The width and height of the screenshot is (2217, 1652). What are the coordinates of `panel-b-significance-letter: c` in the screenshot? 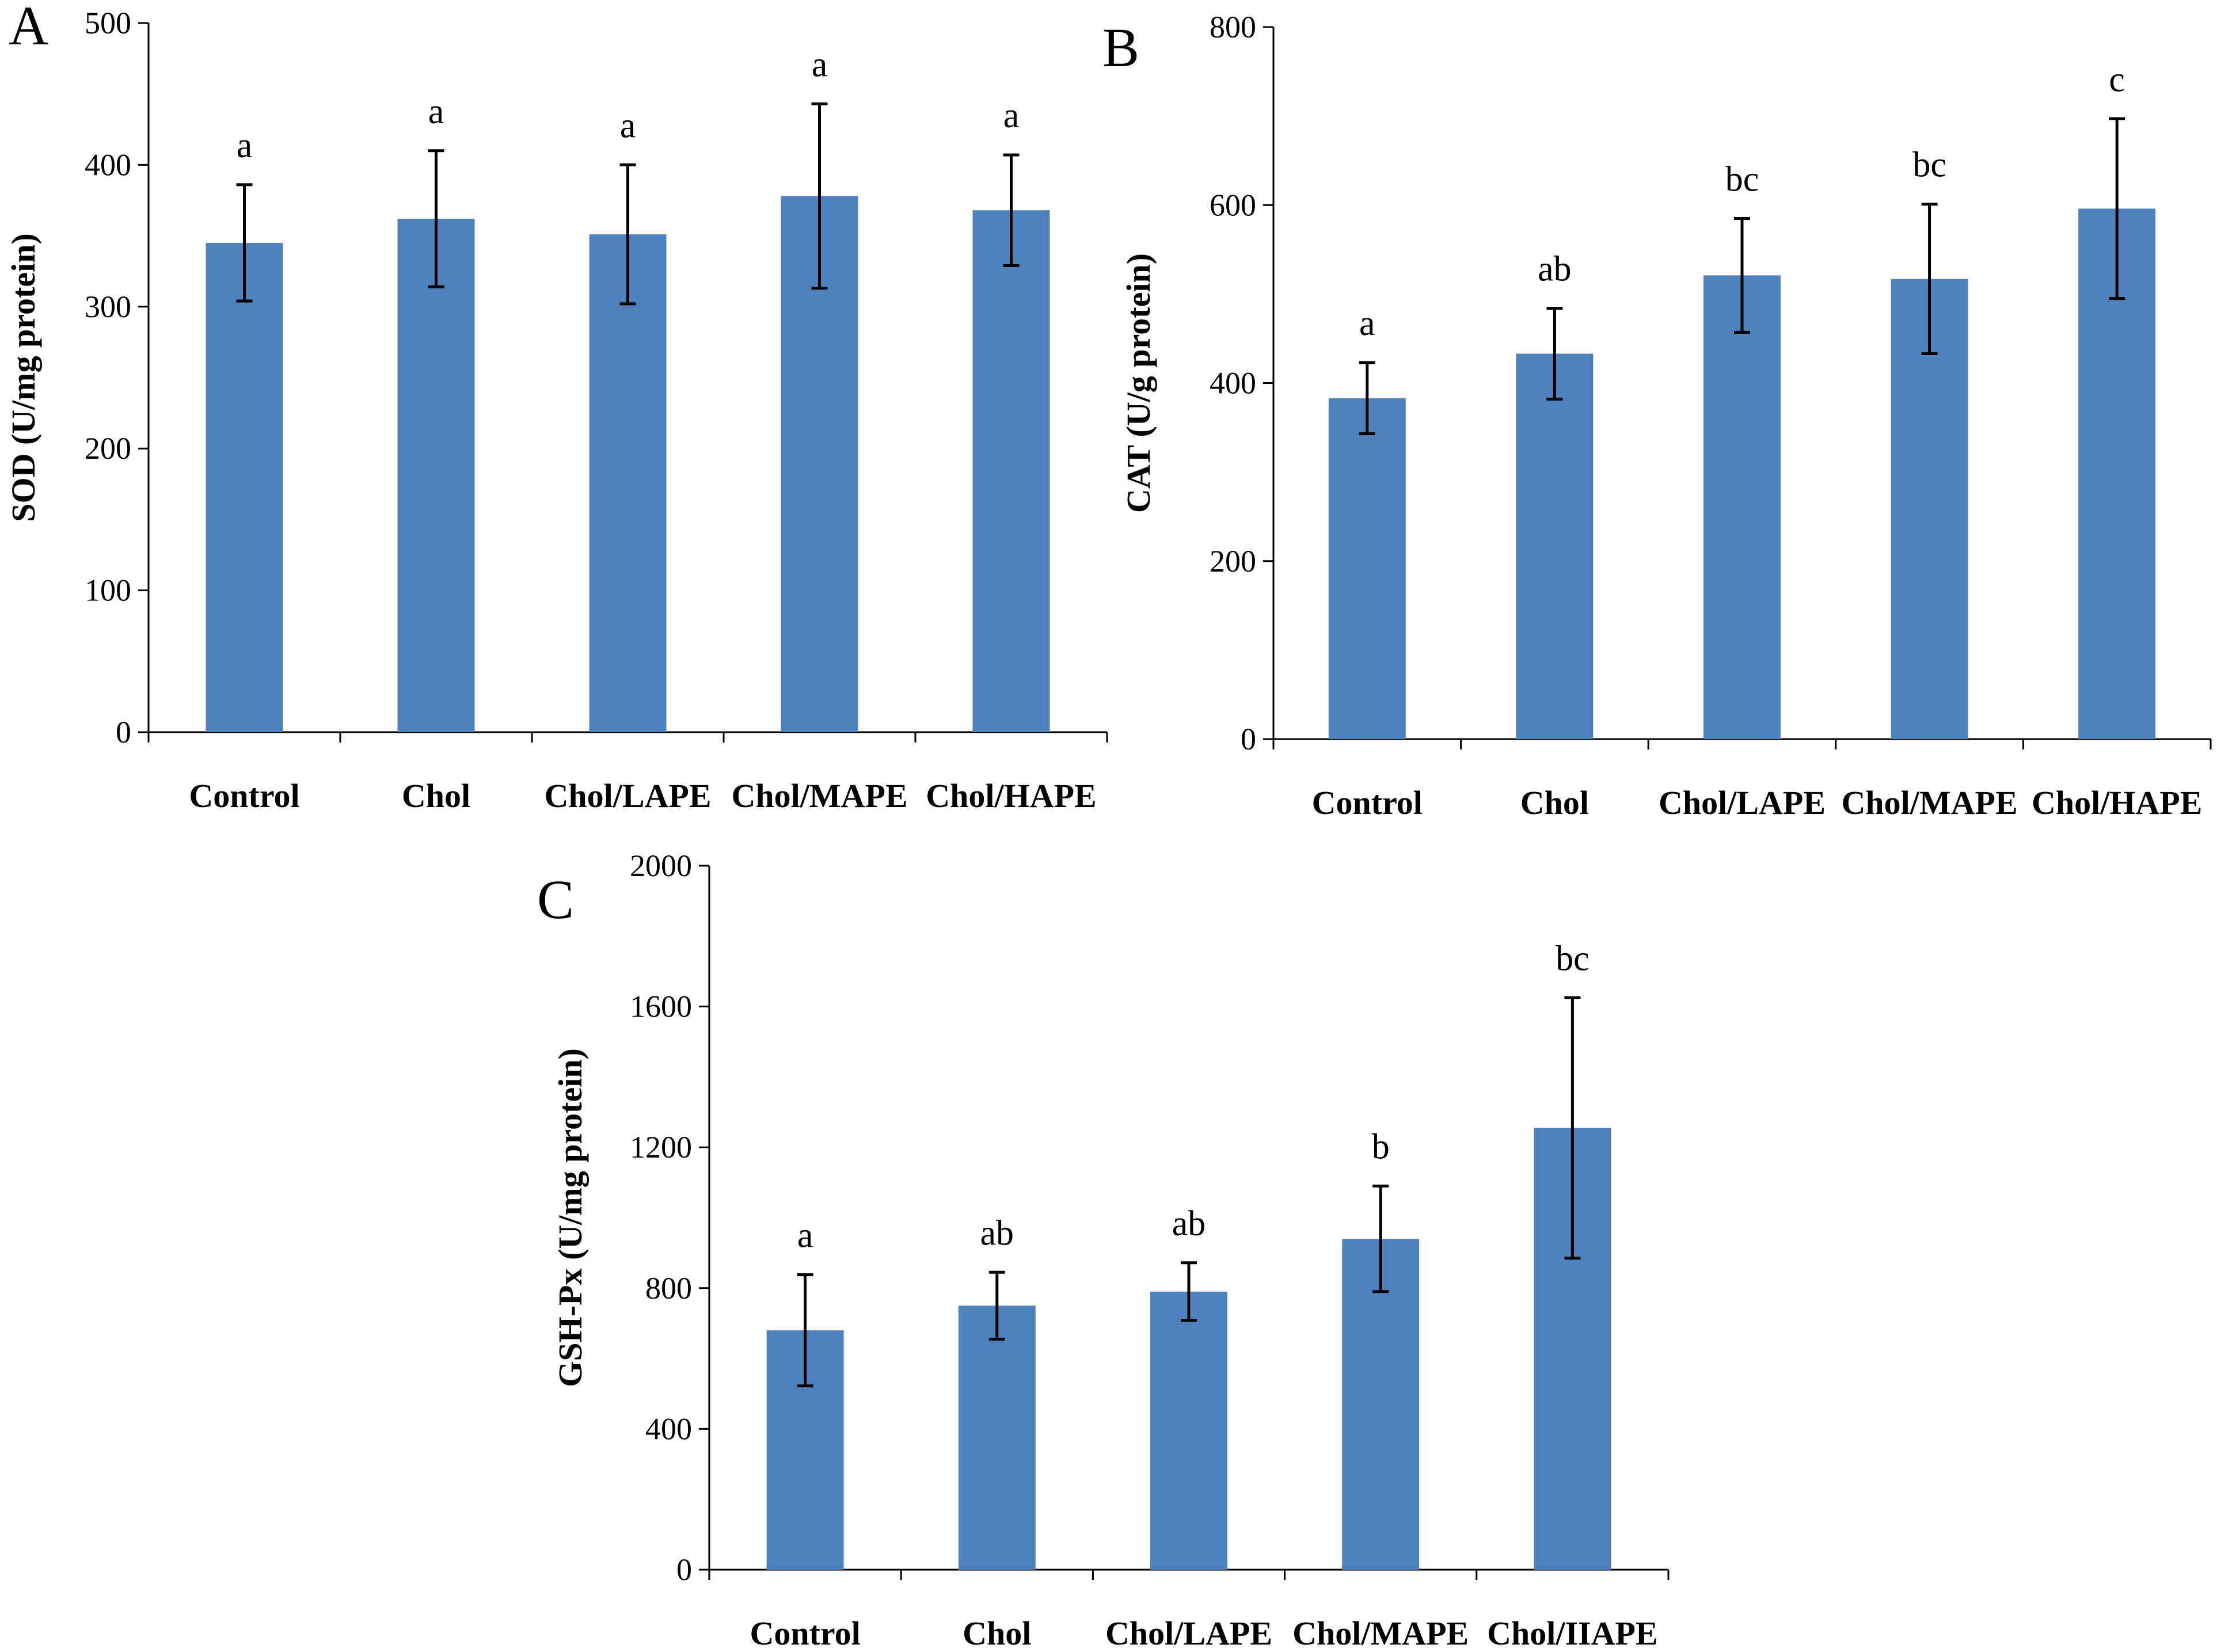 It's located at (2117, 79).